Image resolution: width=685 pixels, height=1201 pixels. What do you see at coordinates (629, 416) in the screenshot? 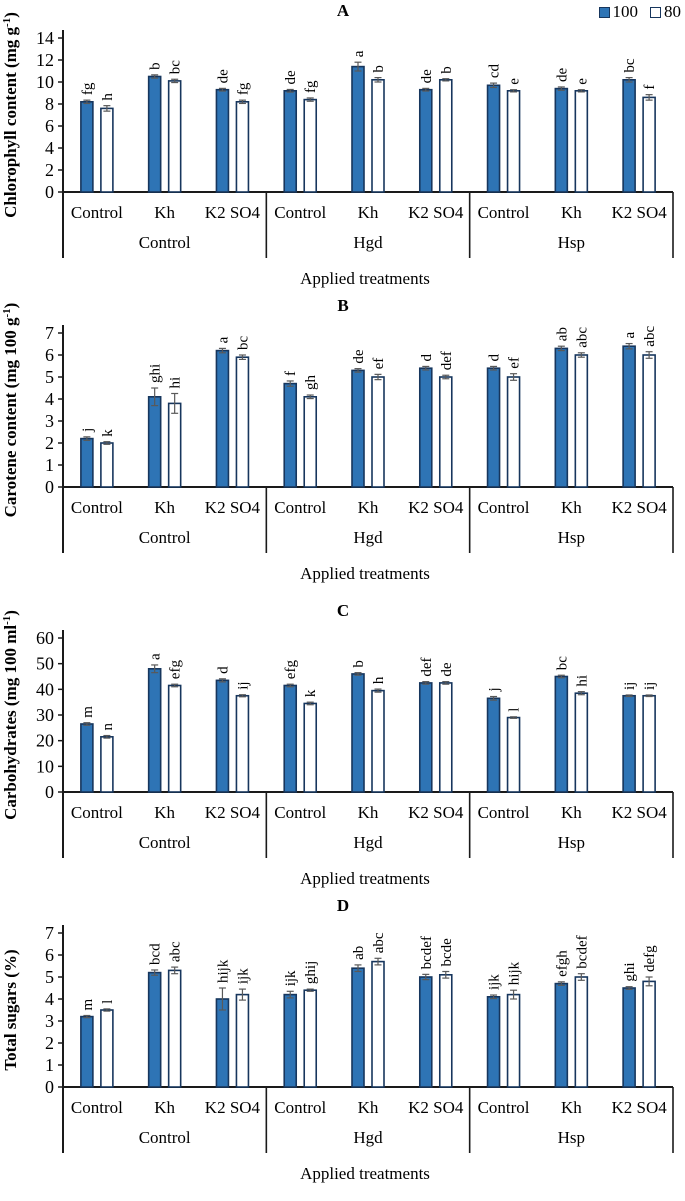
I see `bar-100-Hsp-K2 SO4` at bounding box center [629, 416].